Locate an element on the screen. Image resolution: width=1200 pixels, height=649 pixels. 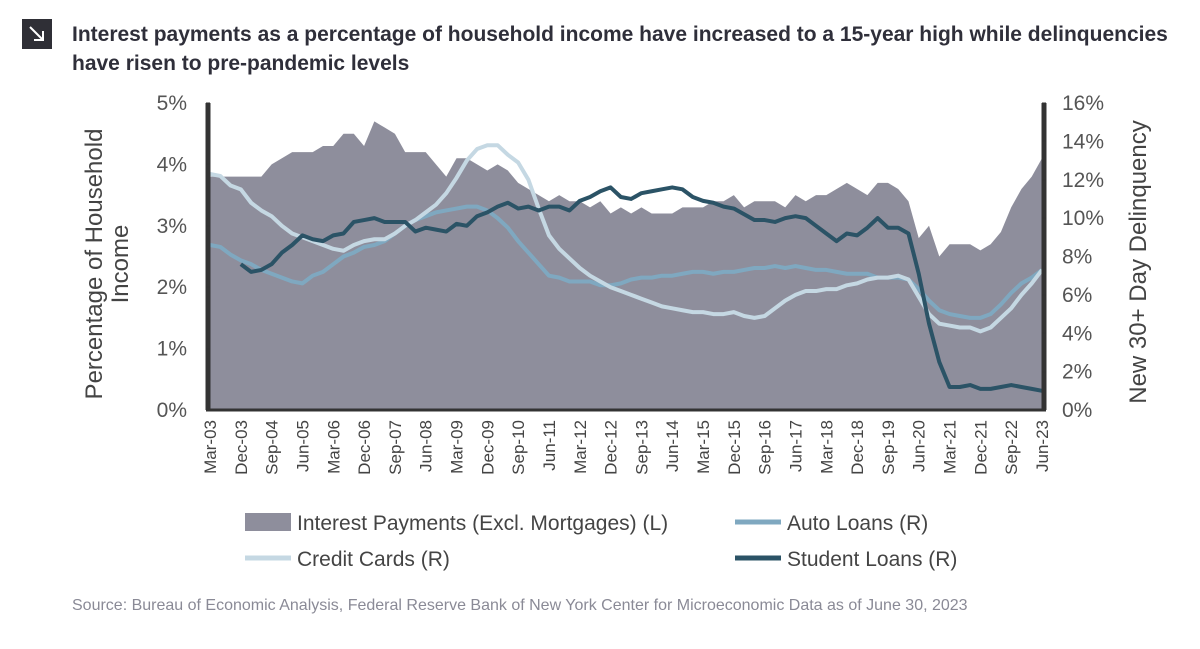
y-tick-label: 1% is located at coordinates (172, 349).